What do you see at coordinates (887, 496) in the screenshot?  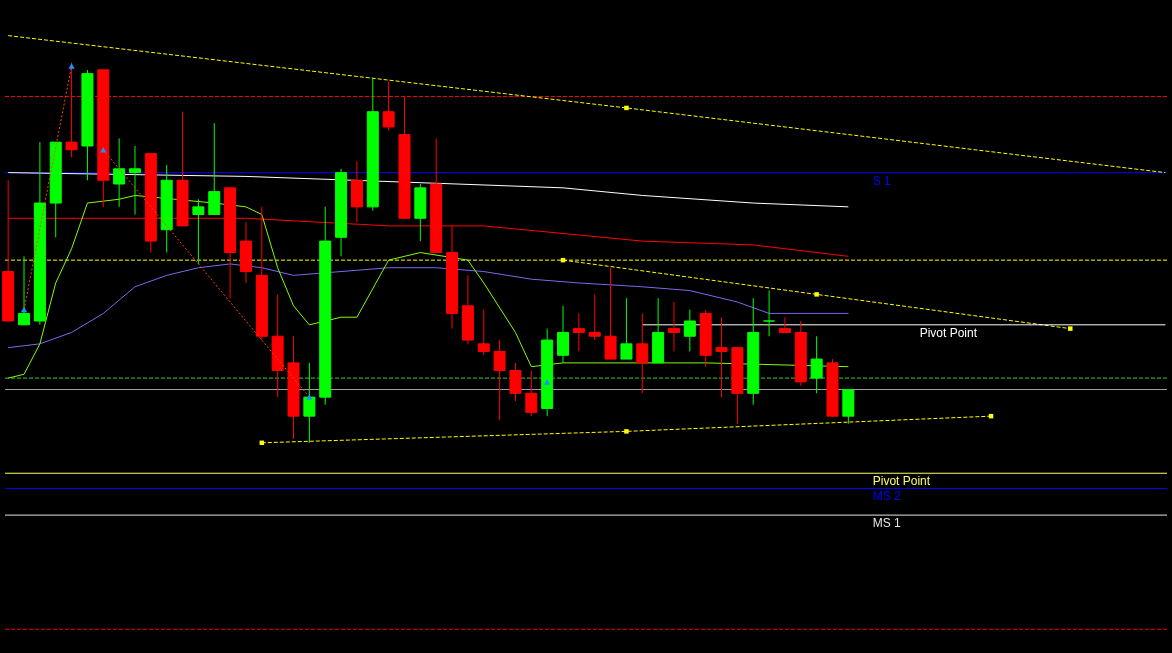 I see `ref-line-label: MS 2` at bounding box center [887, 496].